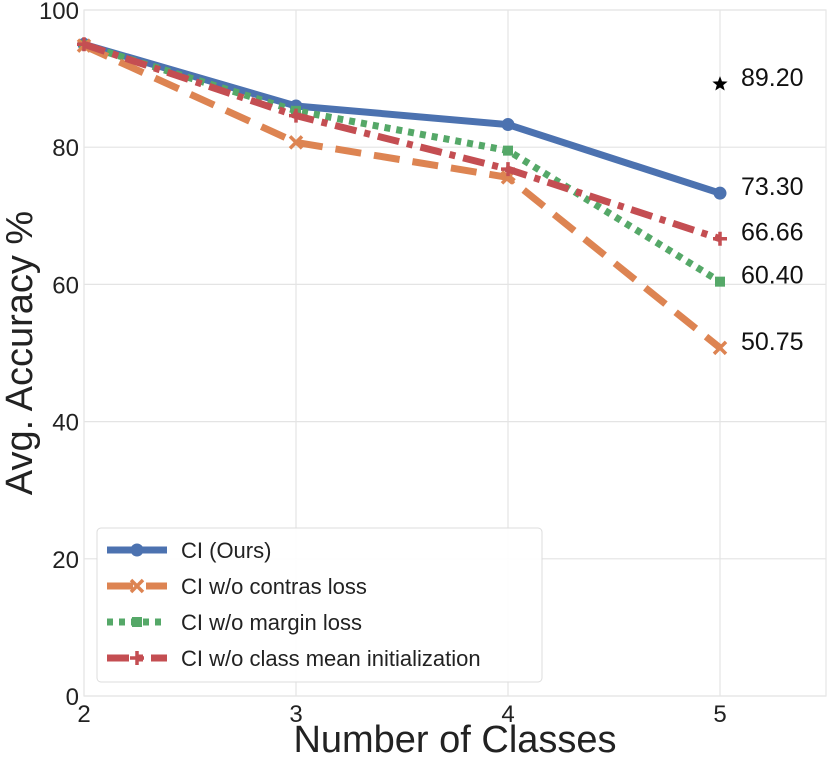 Image resolution: width=830 pixels, height=761 pixels. I want to click on annotation-layer: 89.20 73.30 66.66 60.40 50.75, so click(758, 210).